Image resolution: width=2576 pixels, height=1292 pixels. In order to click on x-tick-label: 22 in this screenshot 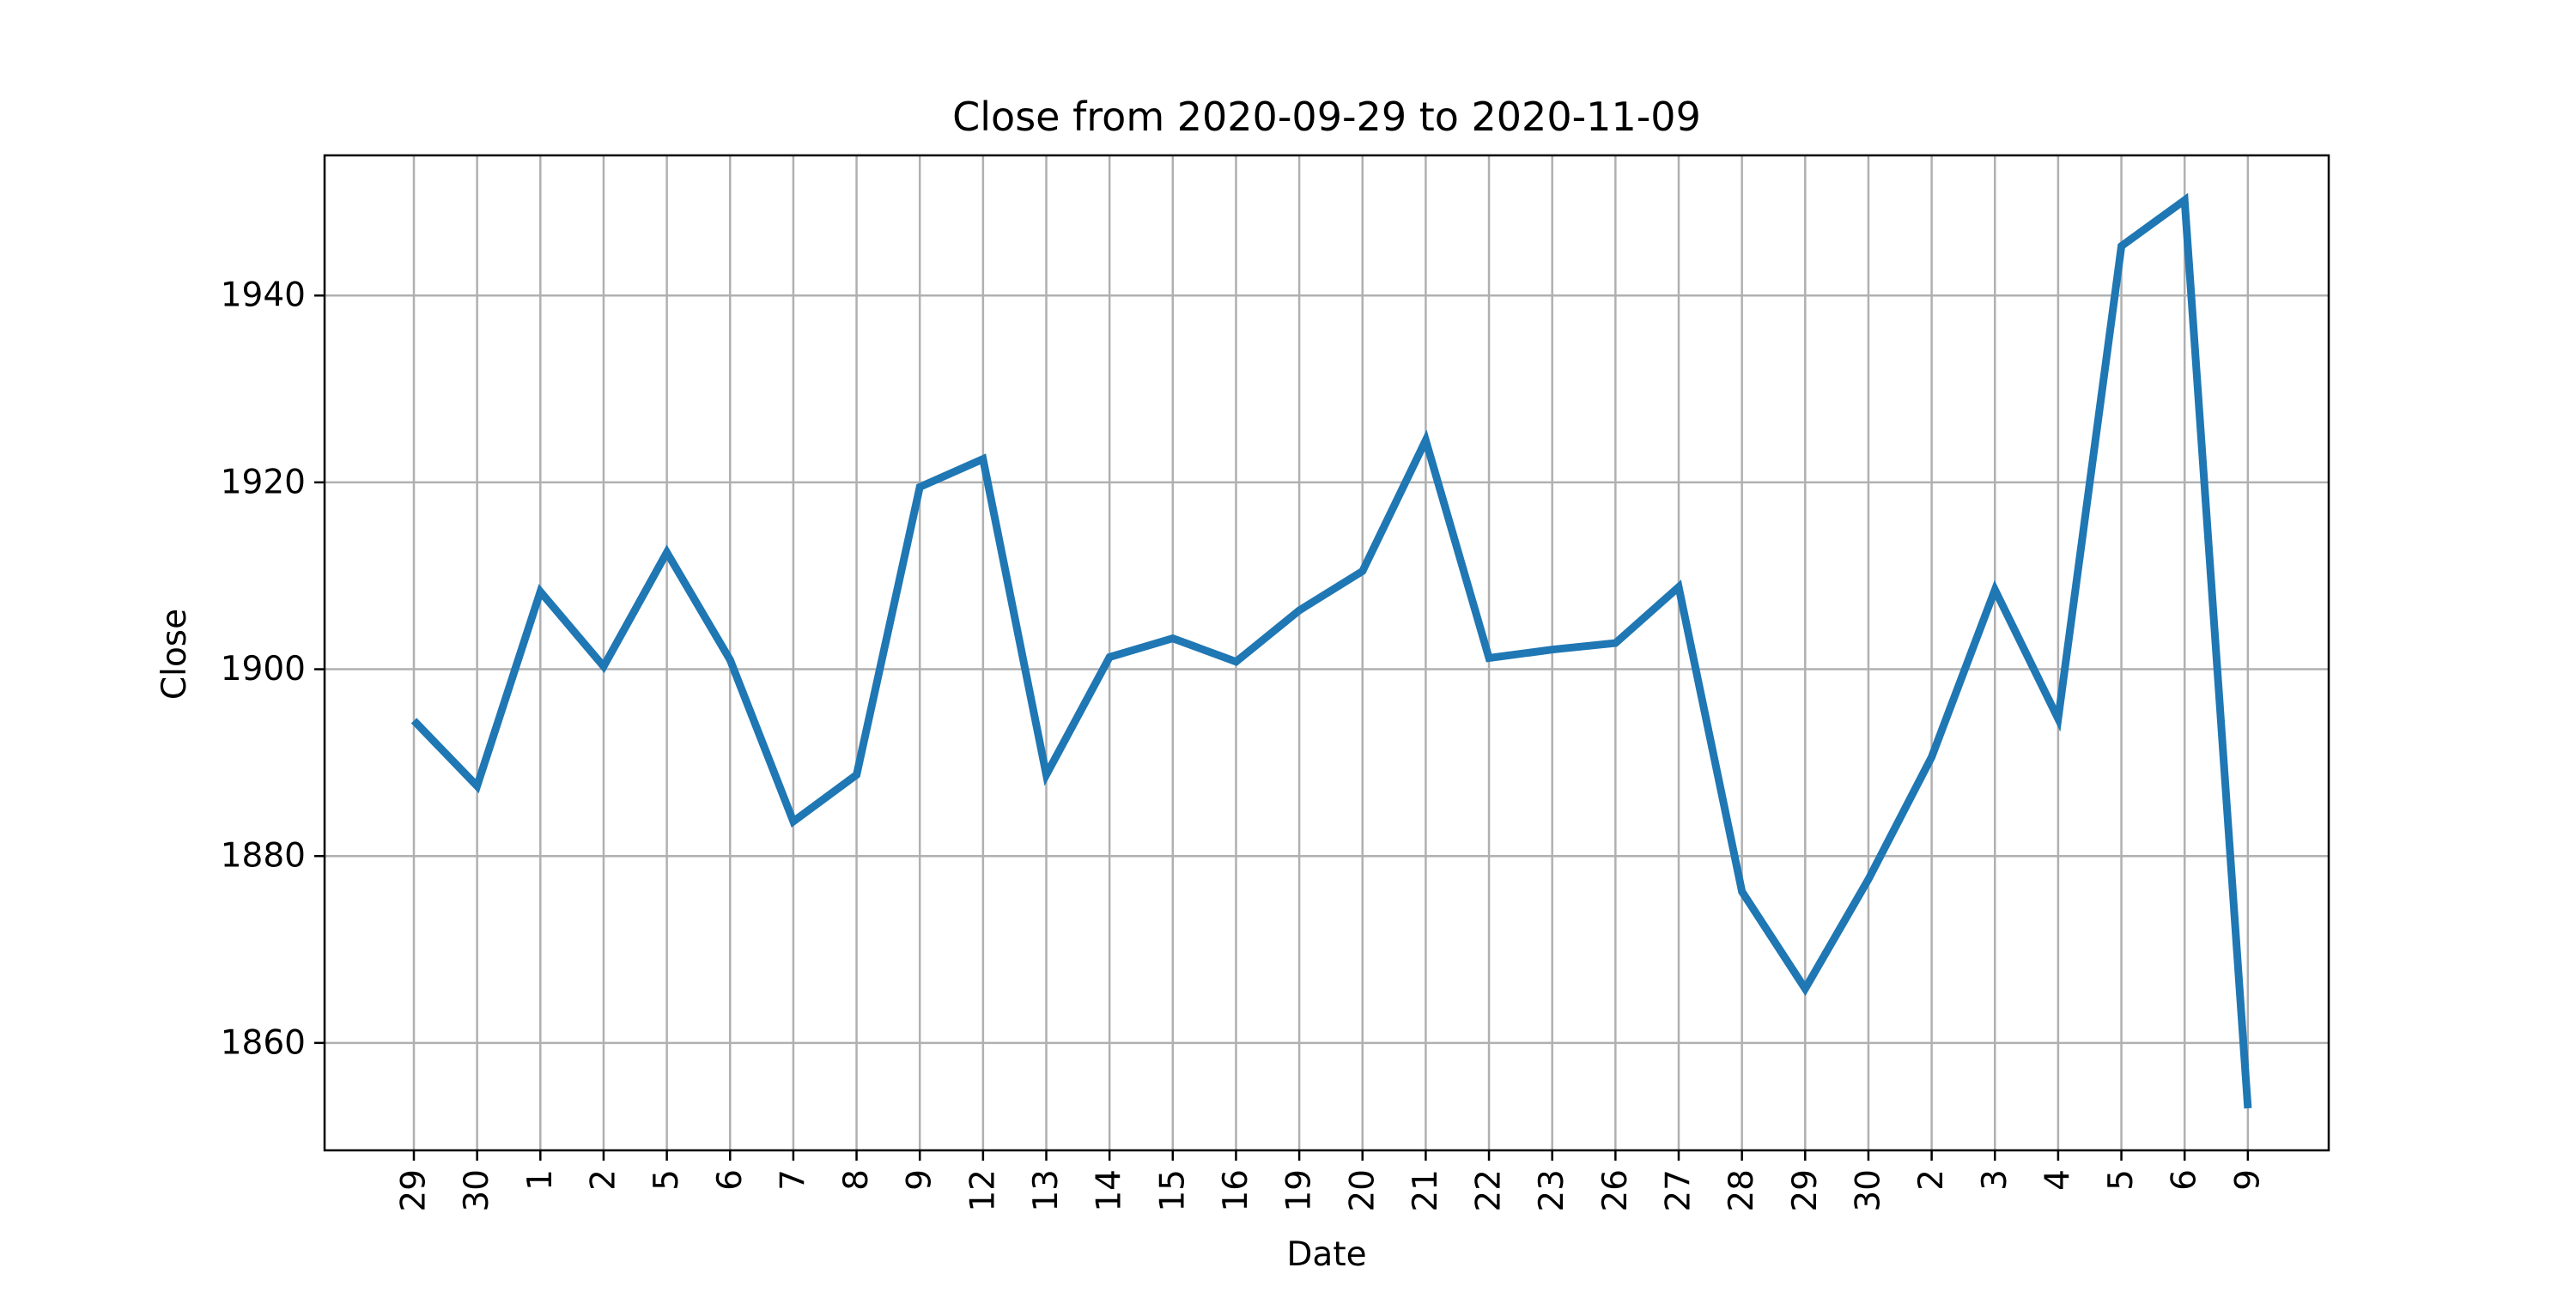, I will do `click(1489, 1190)`.